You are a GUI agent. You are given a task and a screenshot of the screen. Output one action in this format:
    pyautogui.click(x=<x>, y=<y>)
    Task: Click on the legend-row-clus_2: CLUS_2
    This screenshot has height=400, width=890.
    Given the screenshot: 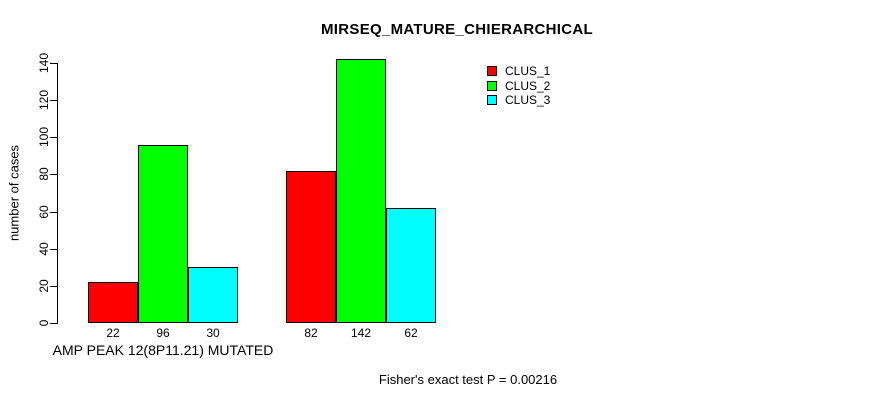 What is the action you would take?
    pyautogui.click(x=518, y=86)
    